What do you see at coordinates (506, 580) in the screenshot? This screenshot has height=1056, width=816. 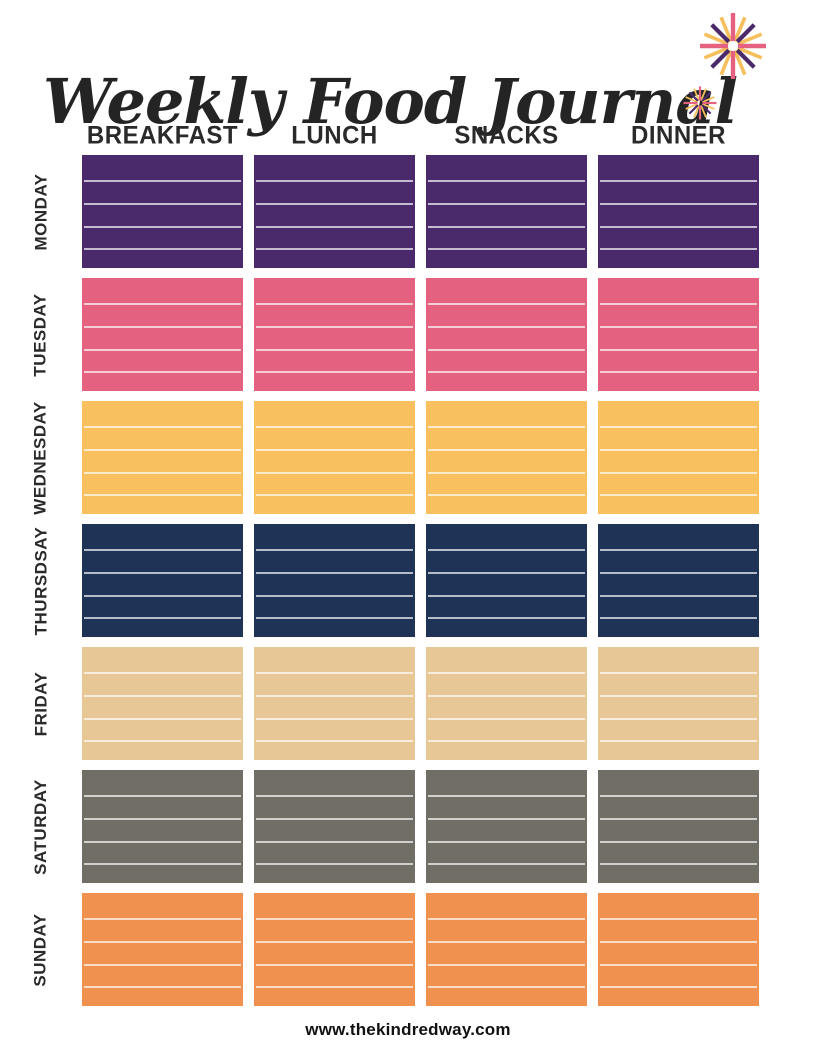 I see `journal-cell-thursdsay-snacks` at bounding box center [506, 580].